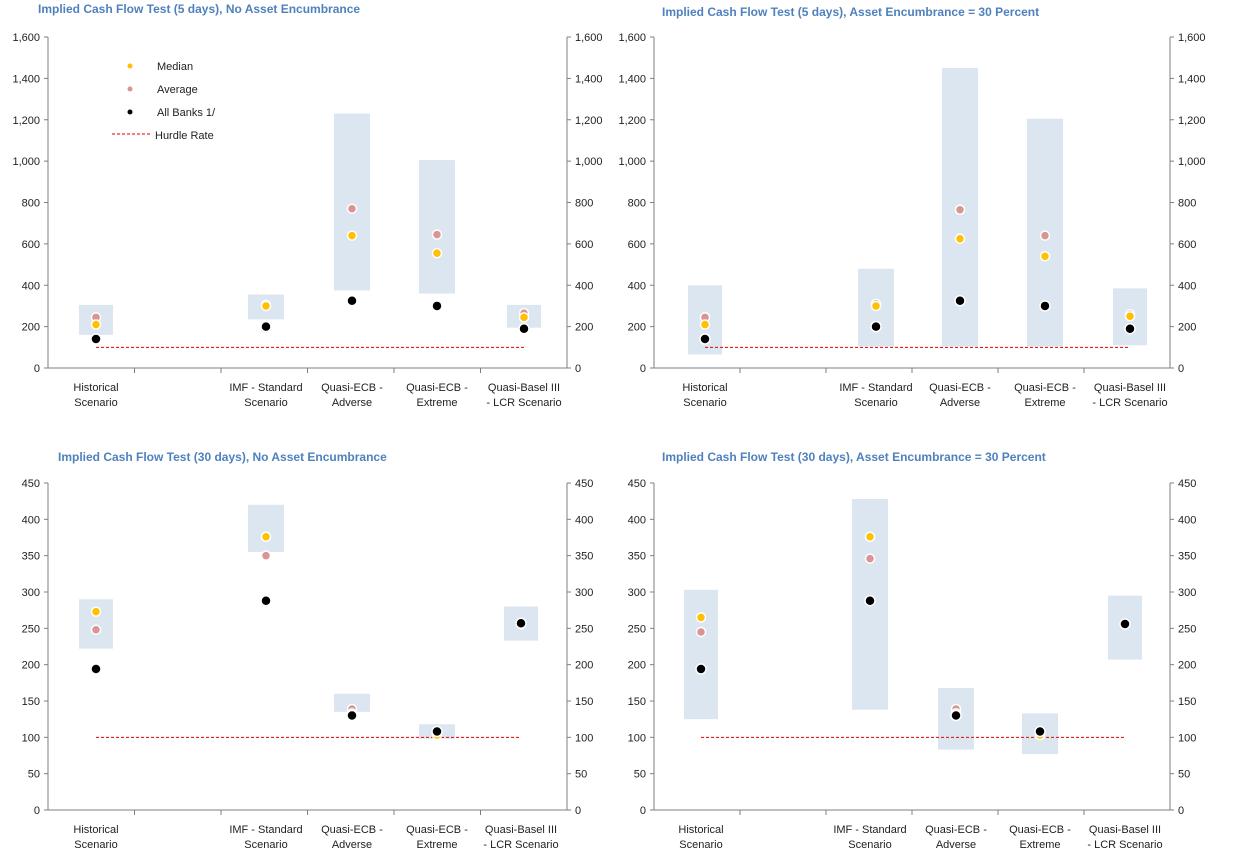 The width and height of the screenshot is (1234, 857). I want to click on y-tick-label-left: 200, so click(637, 328).